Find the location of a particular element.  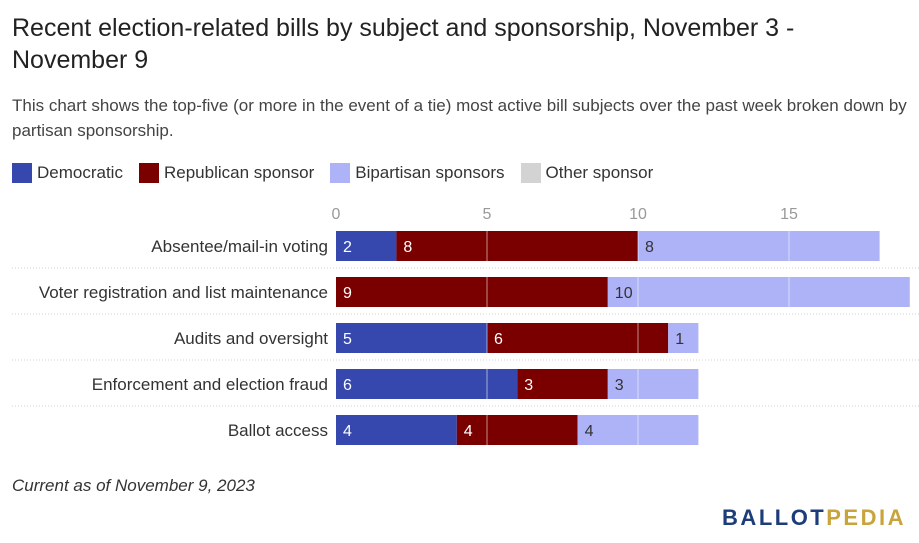

legend-item-republican: Republican sponsor is located at coordinates (226, 173).